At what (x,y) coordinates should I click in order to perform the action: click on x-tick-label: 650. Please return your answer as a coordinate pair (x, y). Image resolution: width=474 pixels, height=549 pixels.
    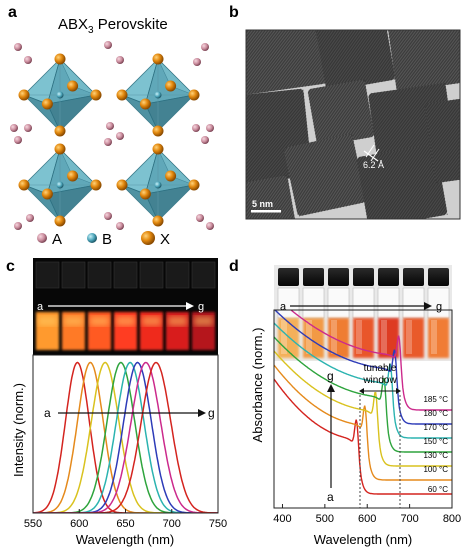
    Looking at the image, I should click on (125, 524).